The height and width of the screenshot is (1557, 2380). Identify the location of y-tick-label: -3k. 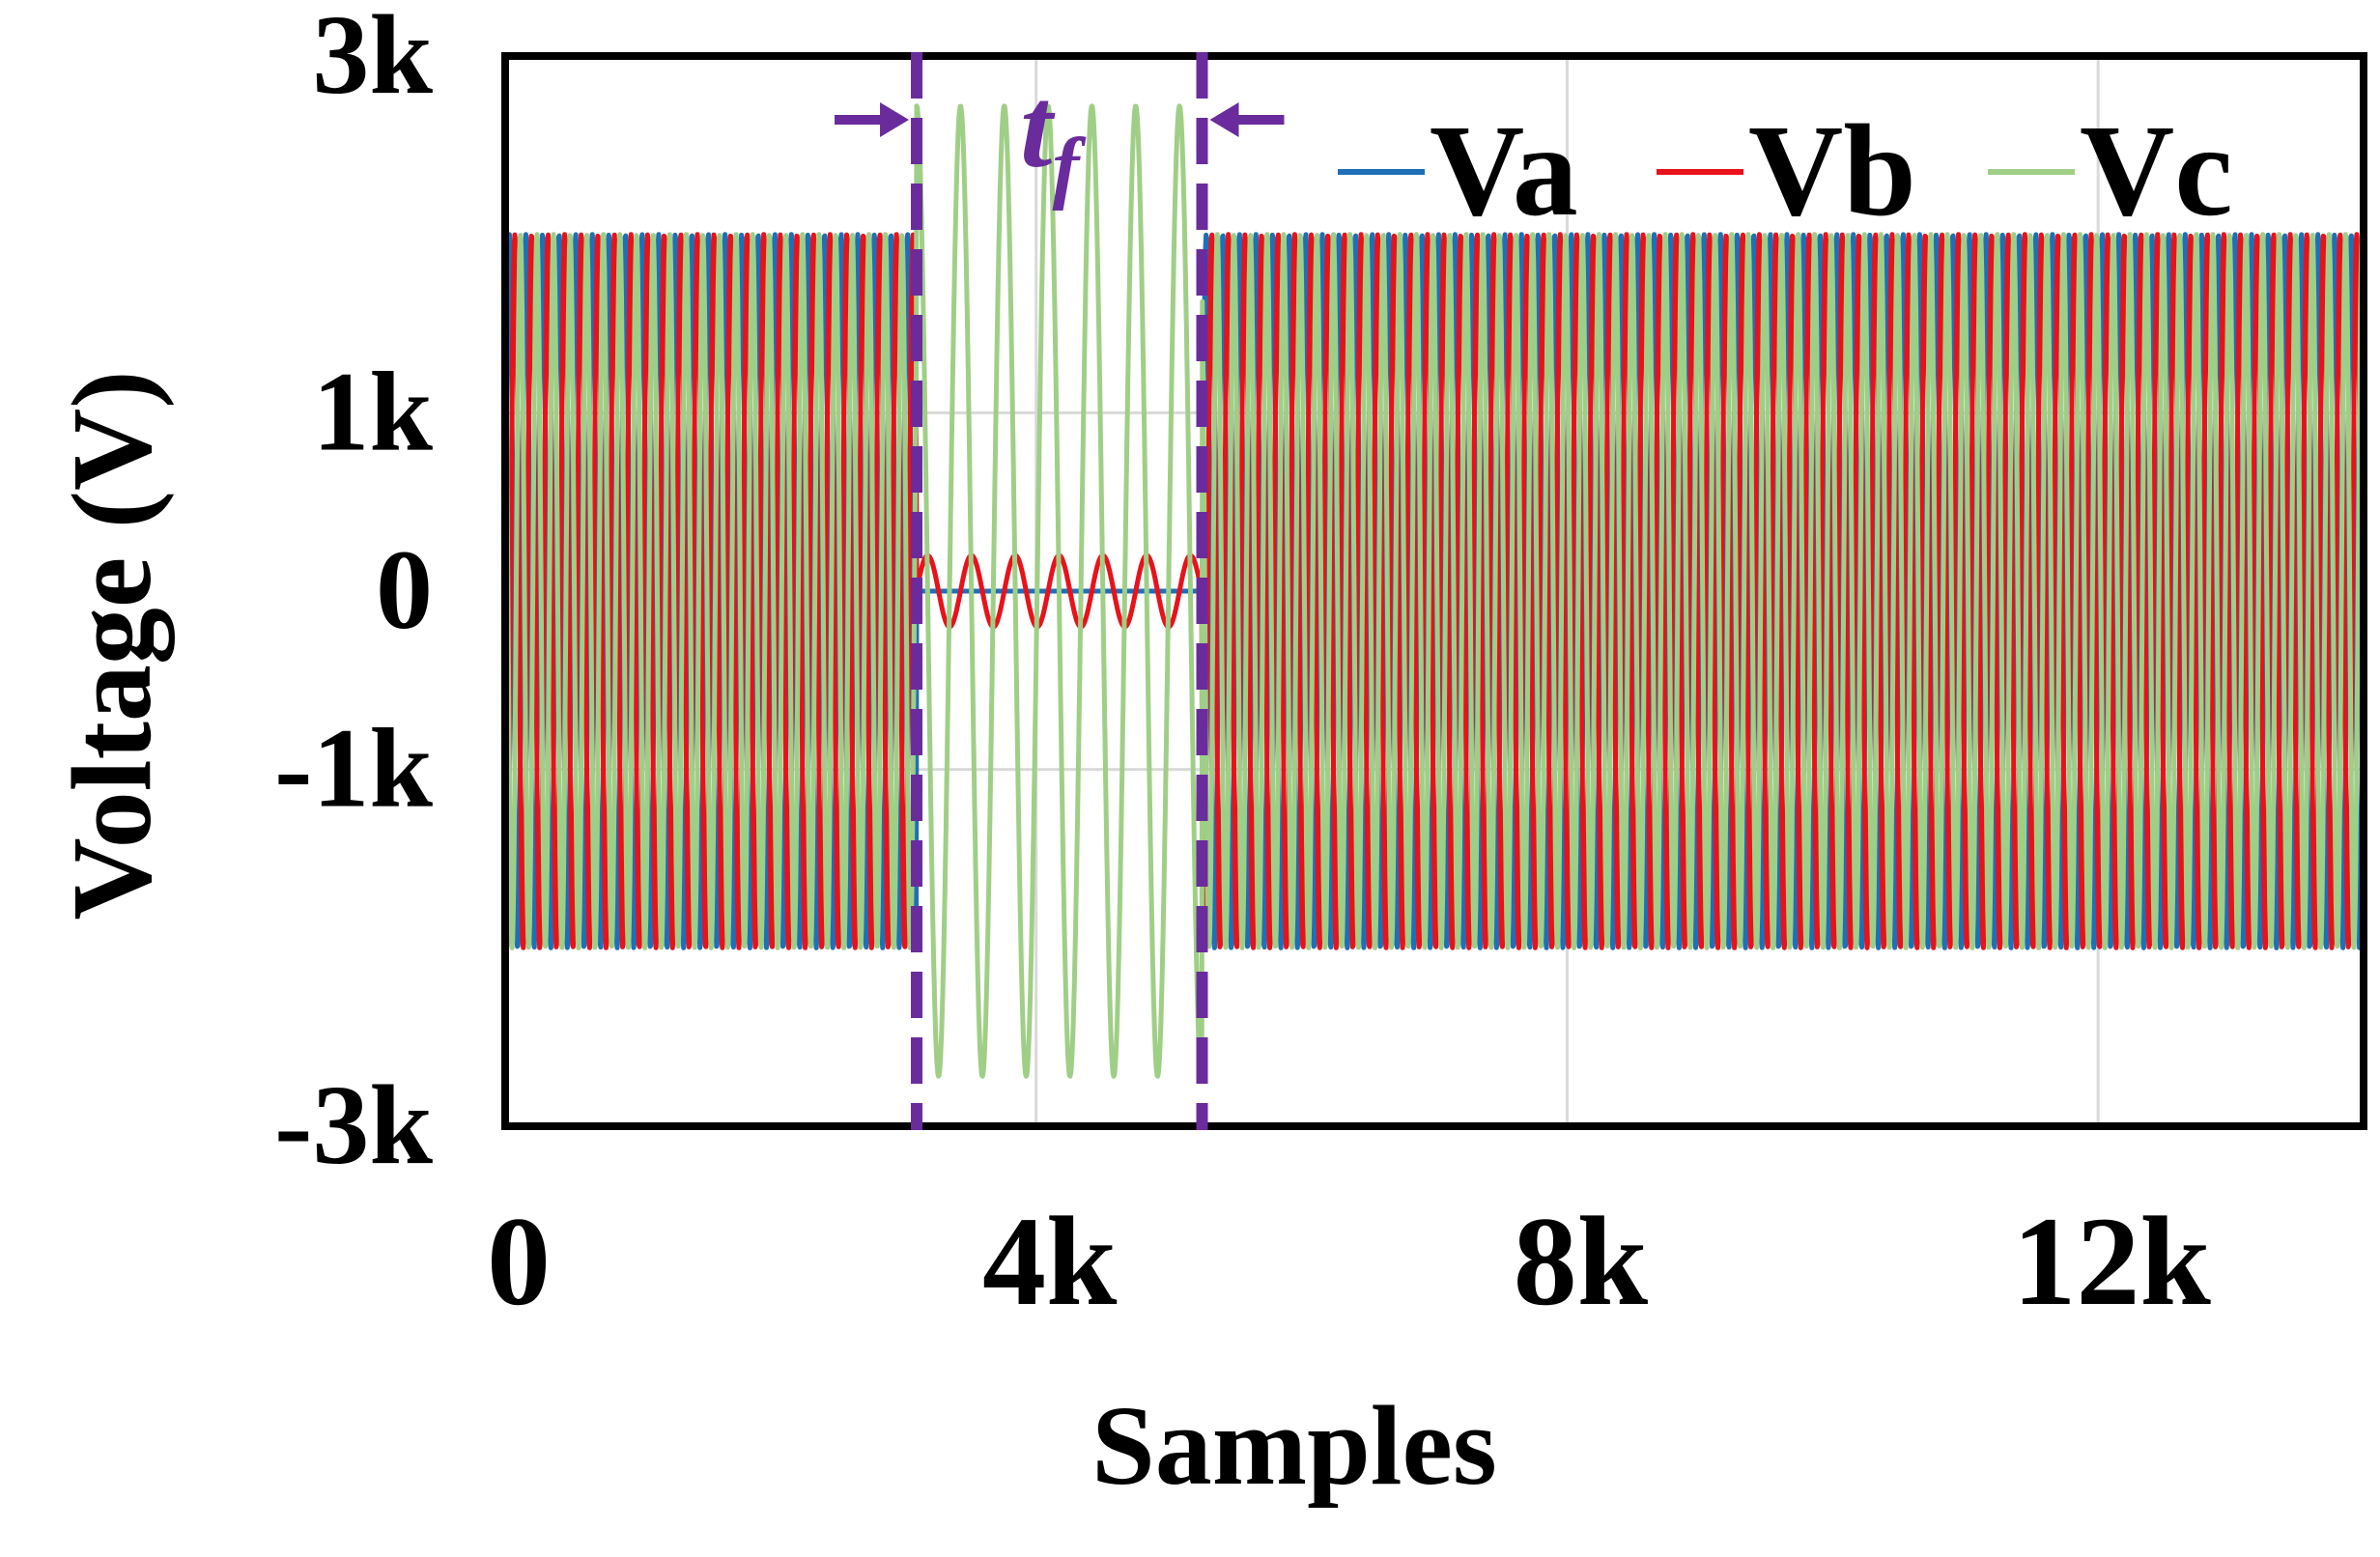
(354, 1125).